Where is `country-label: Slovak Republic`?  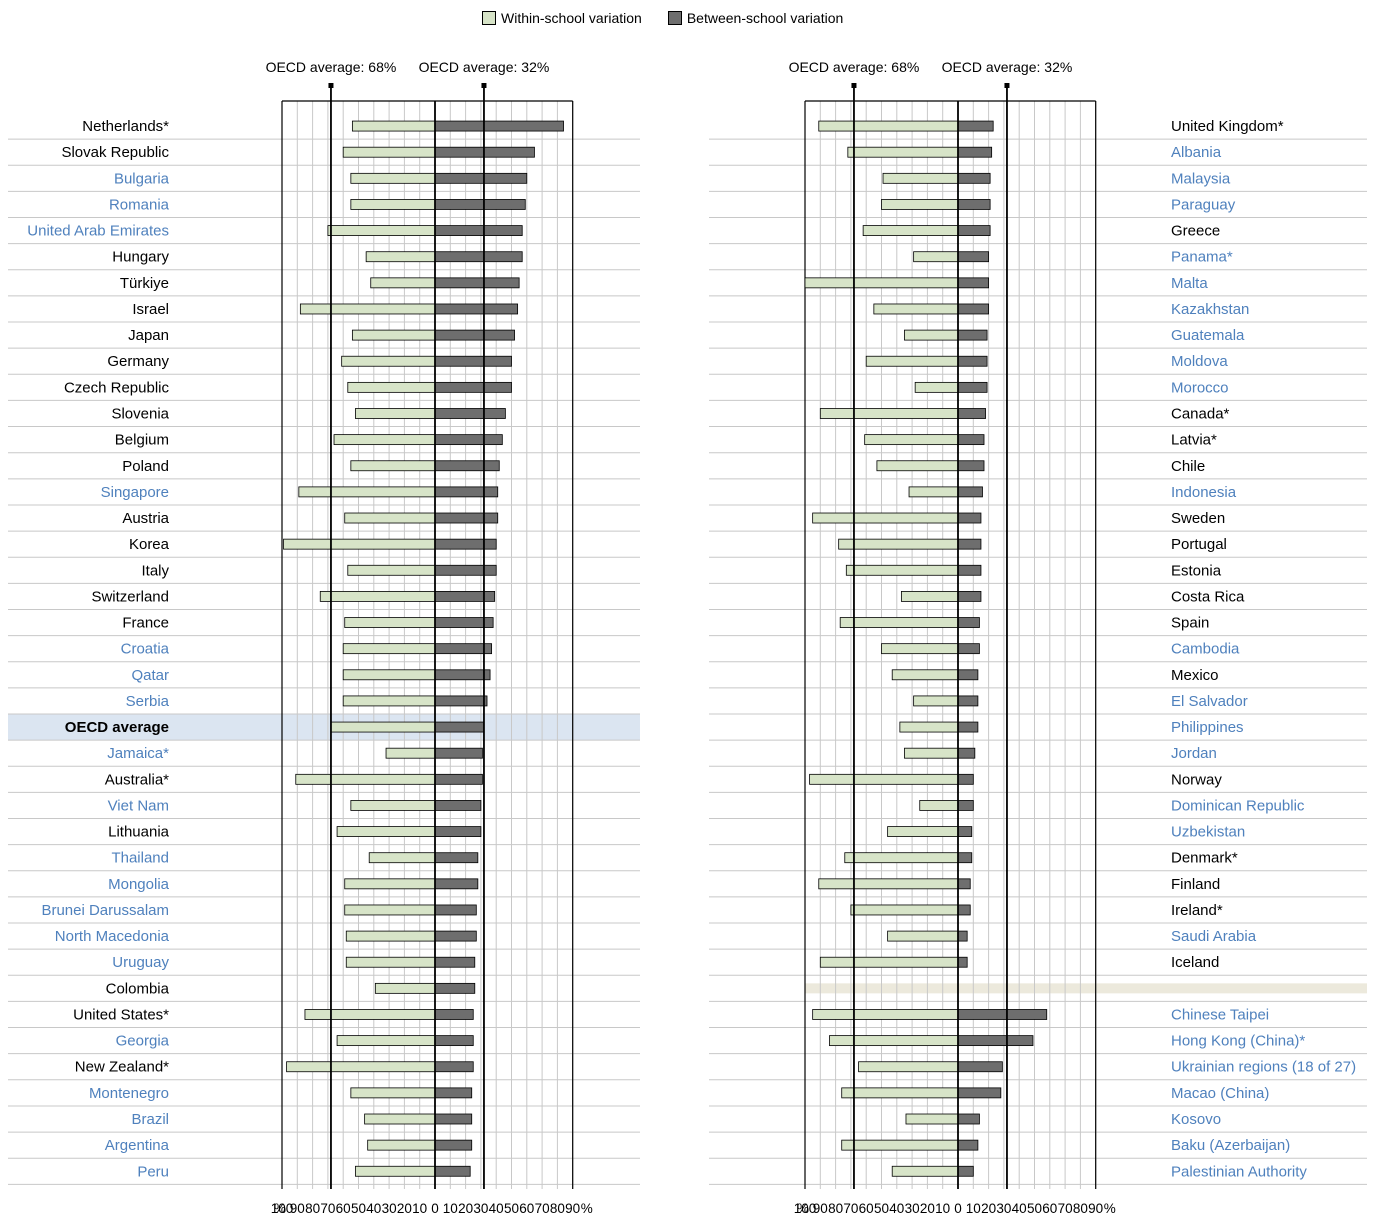
country-label: Slovak Republic is located at coordinates (115, 152).